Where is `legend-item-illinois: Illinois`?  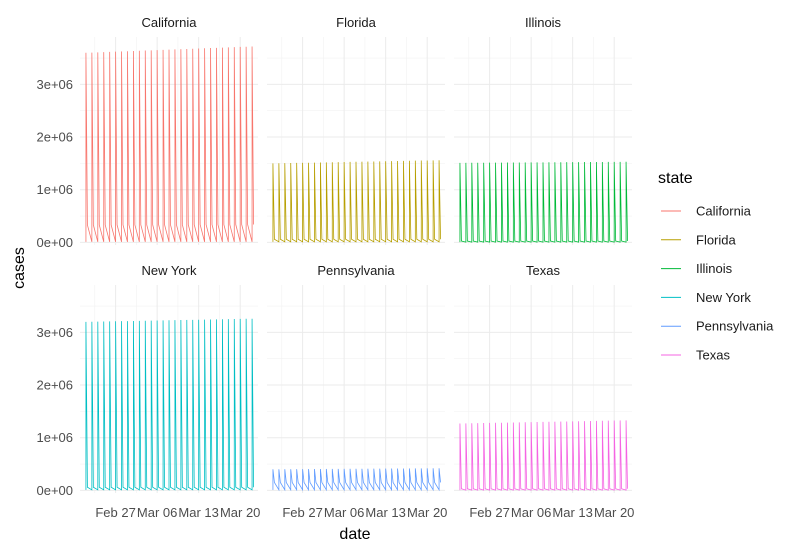
legend-item-illinois: Illinois is located at coordinates (697, 268).